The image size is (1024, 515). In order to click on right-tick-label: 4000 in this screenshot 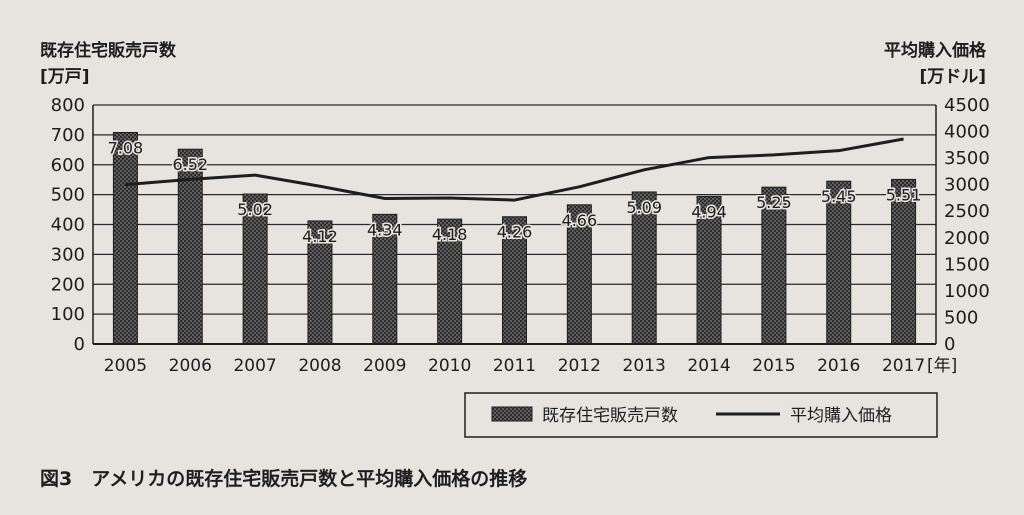, I will do `click(967, 132)`.